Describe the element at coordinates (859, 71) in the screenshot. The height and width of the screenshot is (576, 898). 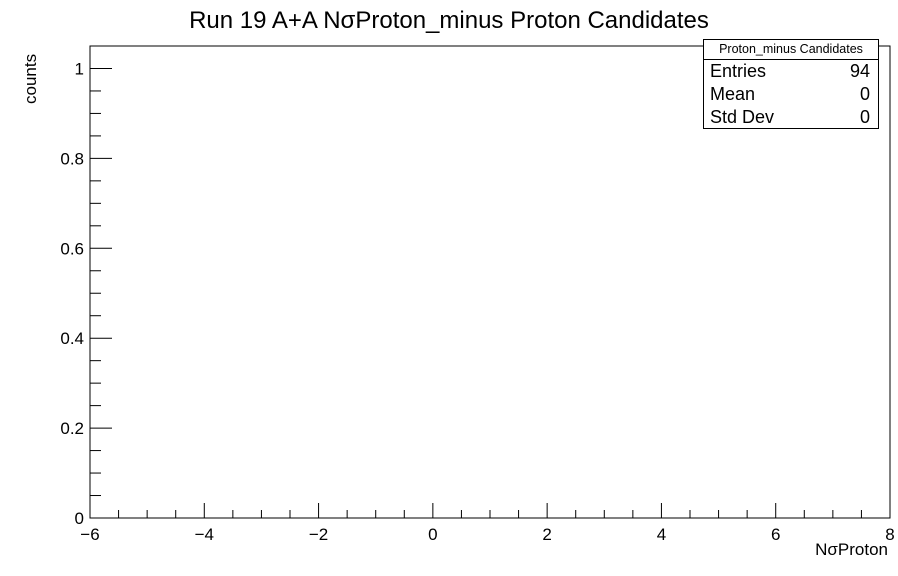
I see `stats-value: 94` at that location.